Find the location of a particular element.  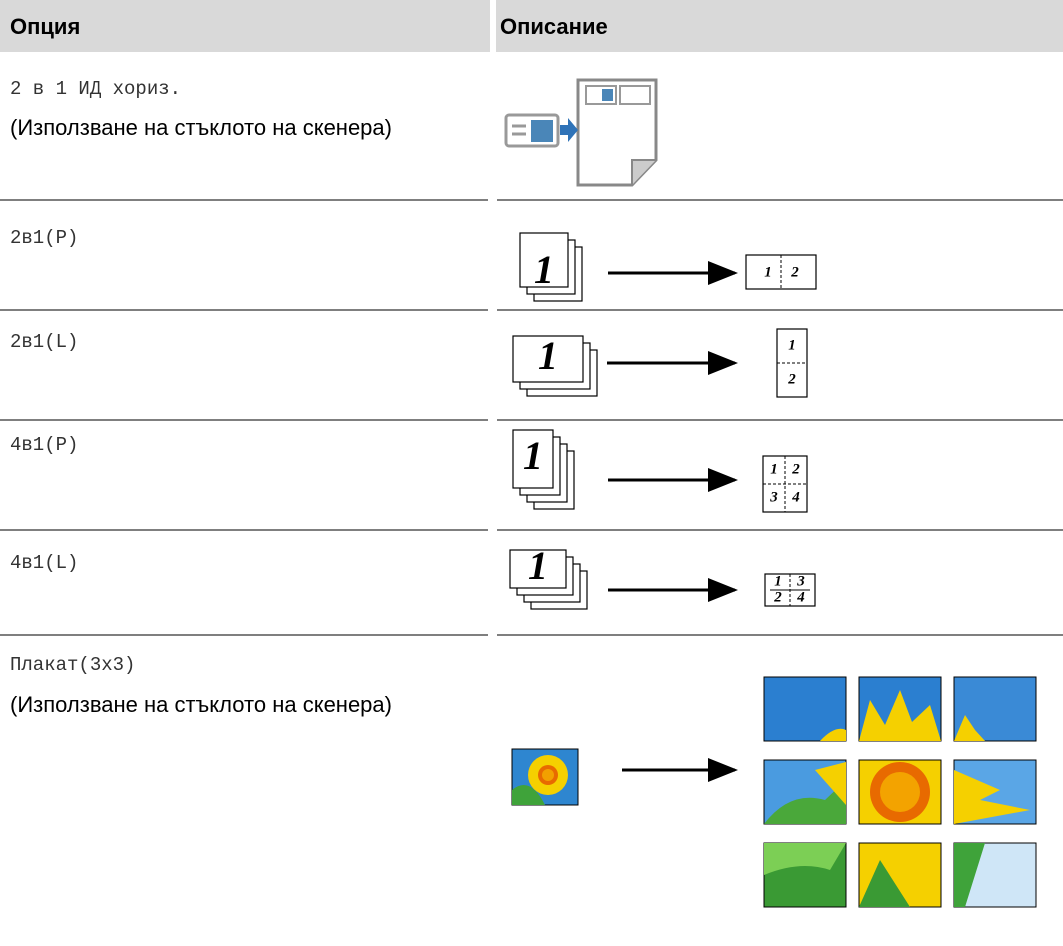

option: 2 в 1 ИД хориз. is located at coordinates (95, 89).